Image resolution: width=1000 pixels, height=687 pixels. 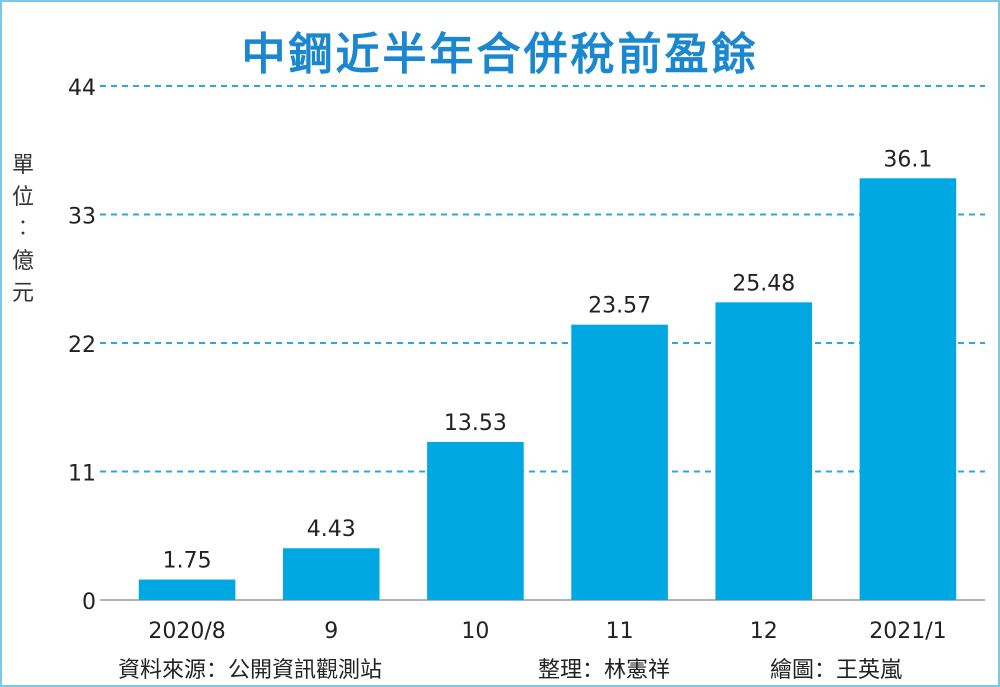 I want to click on source-note: 資料來源：公開資訊觀測站, so click(x=250, y=670).